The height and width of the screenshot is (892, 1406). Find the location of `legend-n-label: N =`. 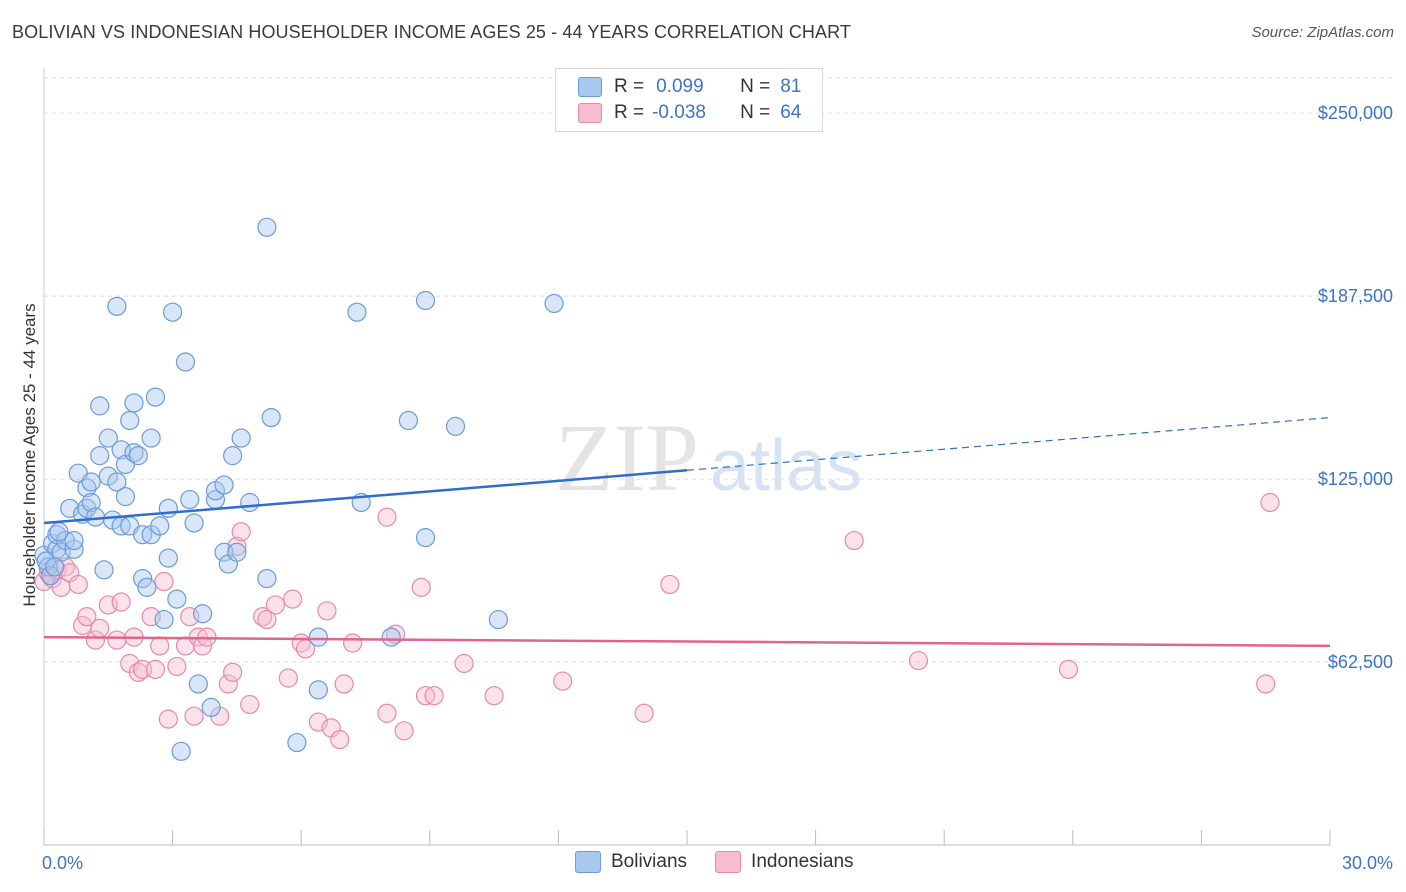

legend-n-label: N = is located at coordinates (755, 112).